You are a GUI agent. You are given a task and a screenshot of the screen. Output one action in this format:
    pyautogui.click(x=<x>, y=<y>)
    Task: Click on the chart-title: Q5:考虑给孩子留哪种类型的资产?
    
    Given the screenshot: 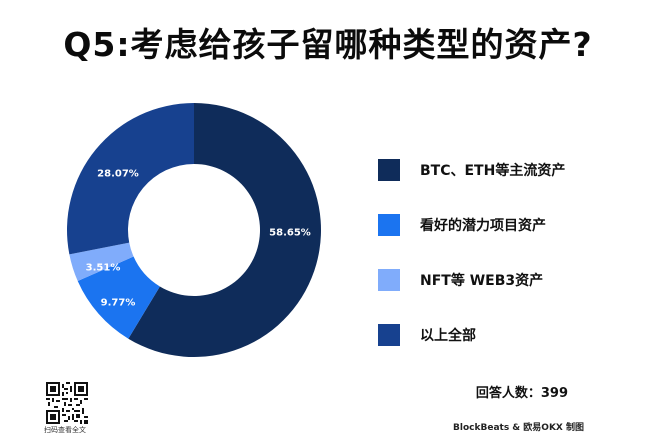 What is the action you would take?
    pyautogui.click(x=328, y=44)
    